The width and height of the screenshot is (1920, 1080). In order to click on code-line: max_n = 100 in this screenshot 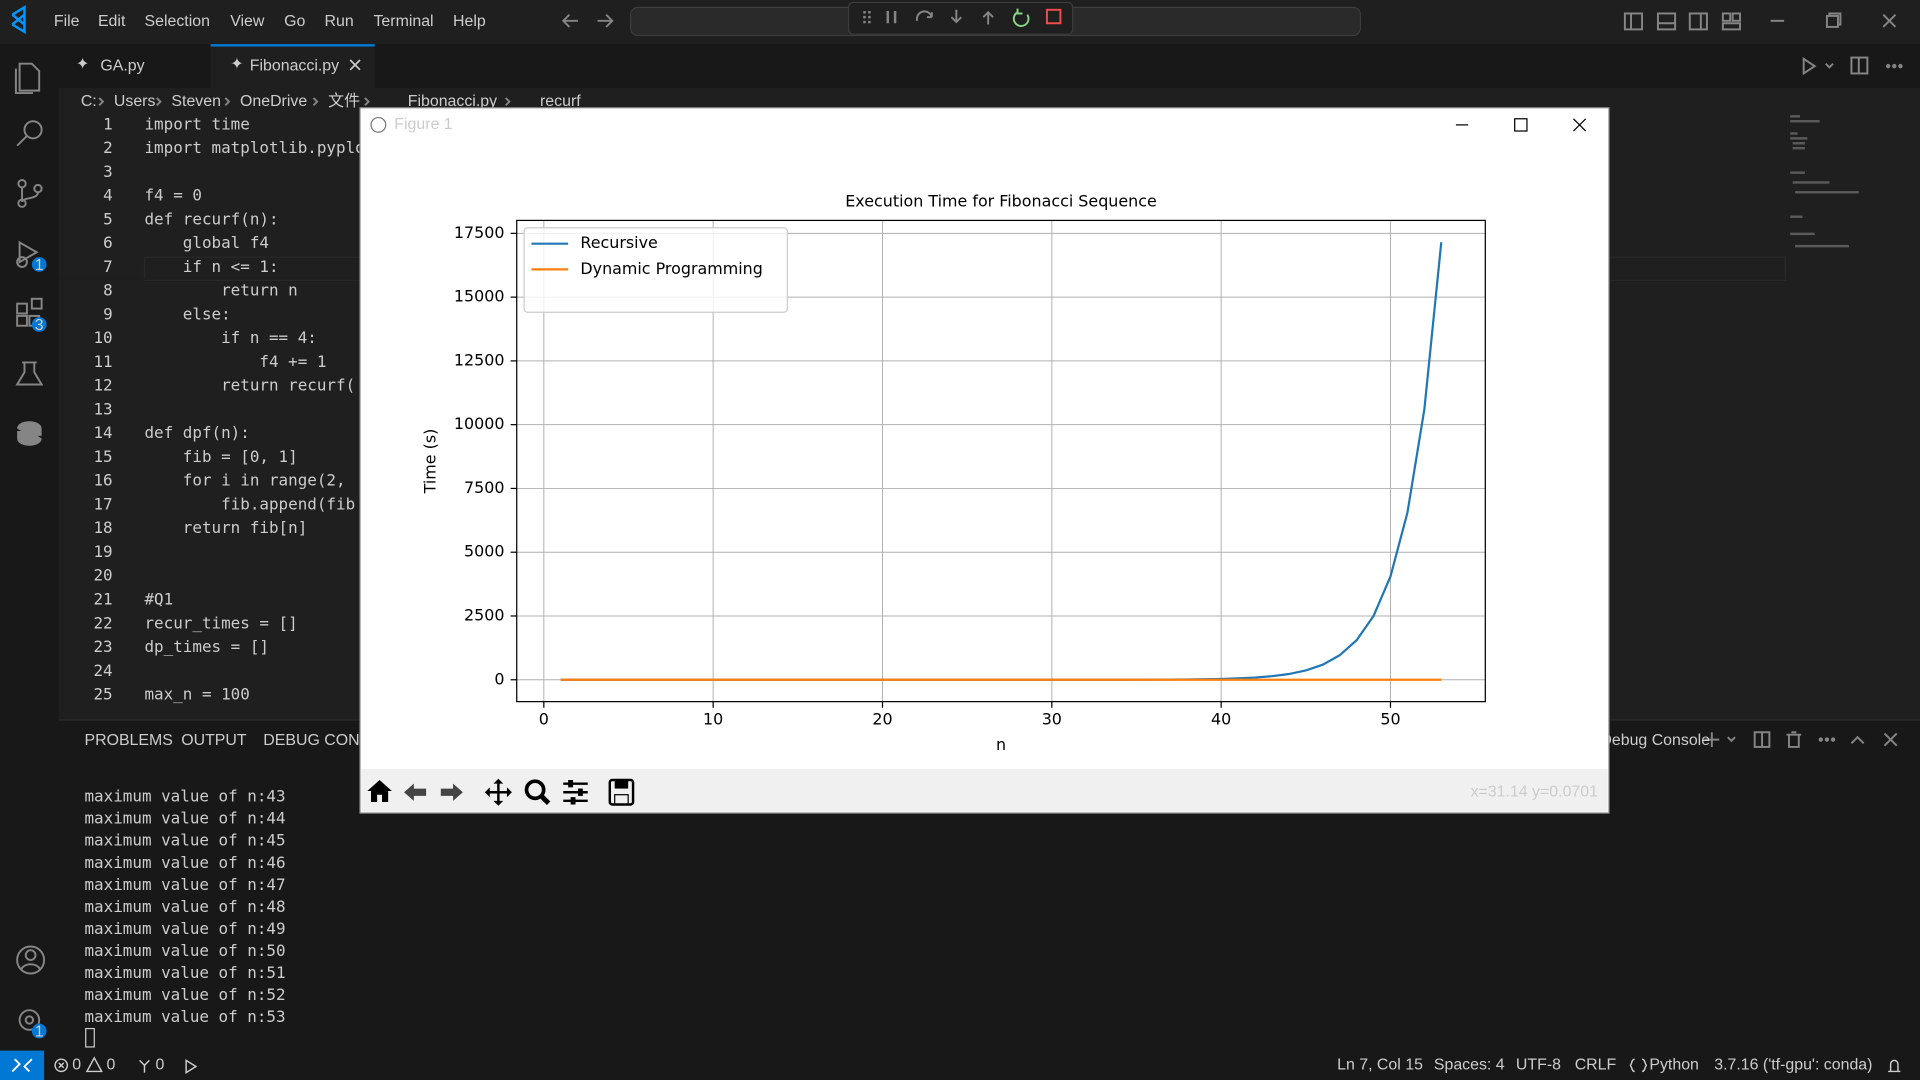, I will do `click(196, 694)`.